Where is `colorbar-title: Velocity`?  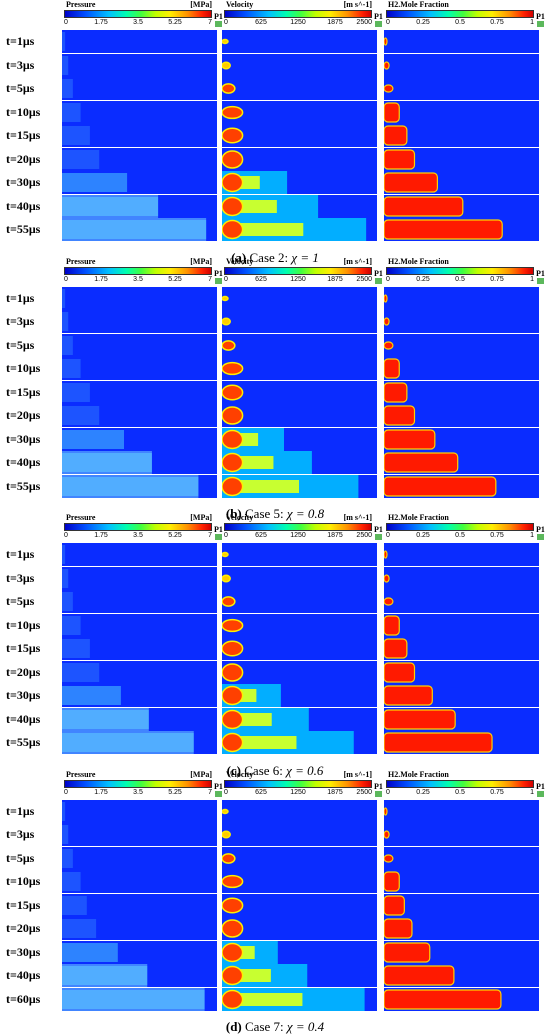
colorbar-title: Velocity is located at coordinates (240, 261).